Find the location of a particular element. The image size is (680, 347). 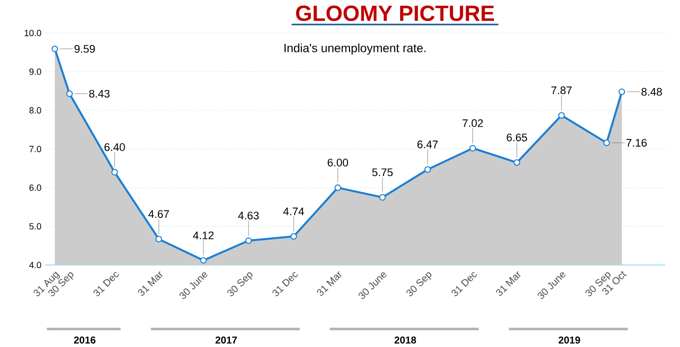

data-label: 4.12 is located at coordinates (203, 236).